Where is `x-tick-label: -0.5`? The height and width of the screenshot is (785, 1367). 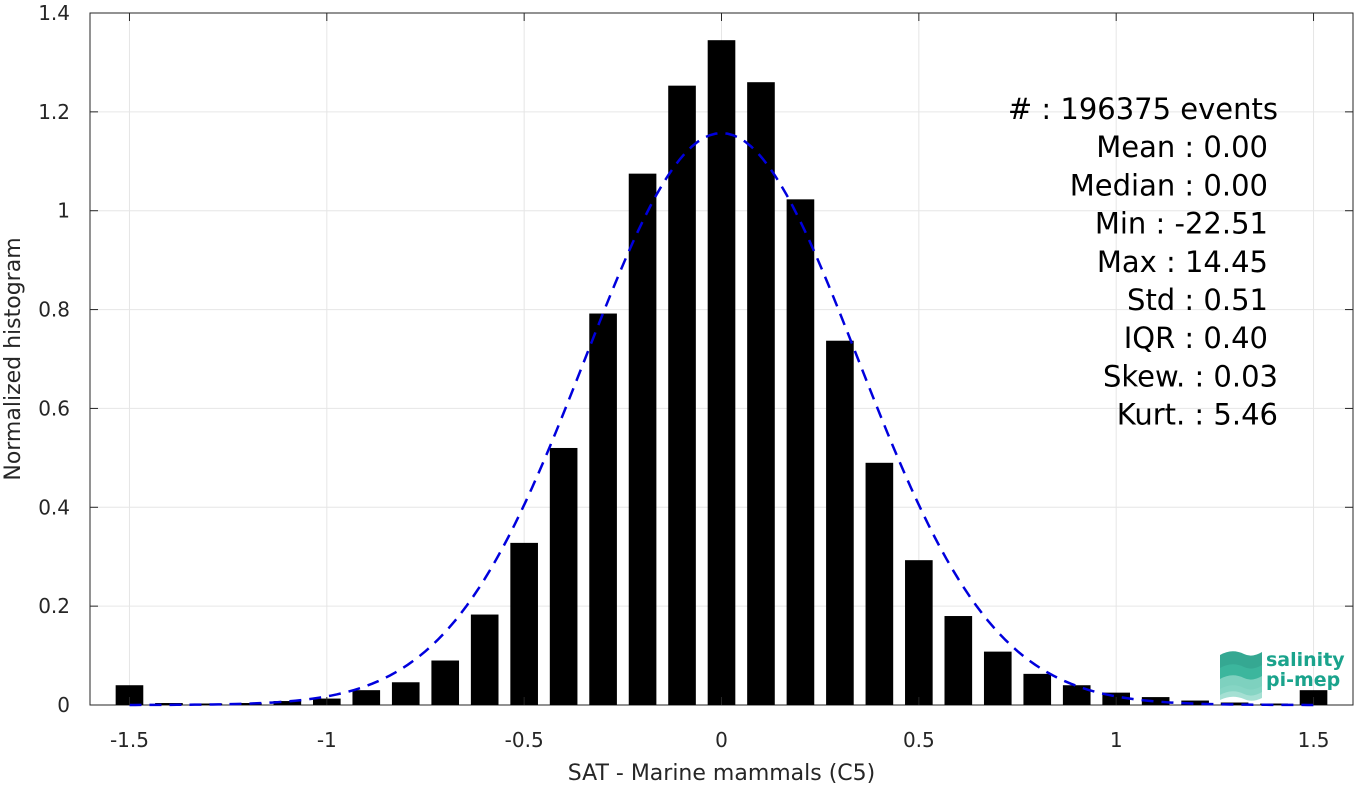 x-tick-label: -0.5 is located at coordinates (524, 740).